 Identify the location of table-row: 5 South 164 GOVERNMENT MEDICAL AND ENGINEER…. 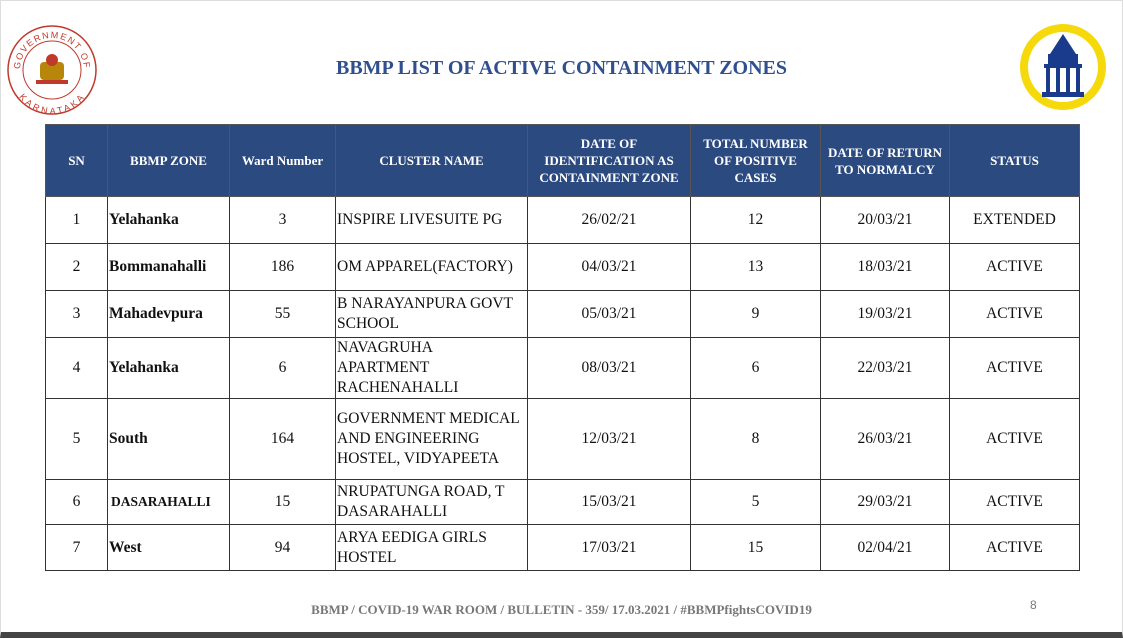
(562, 439).